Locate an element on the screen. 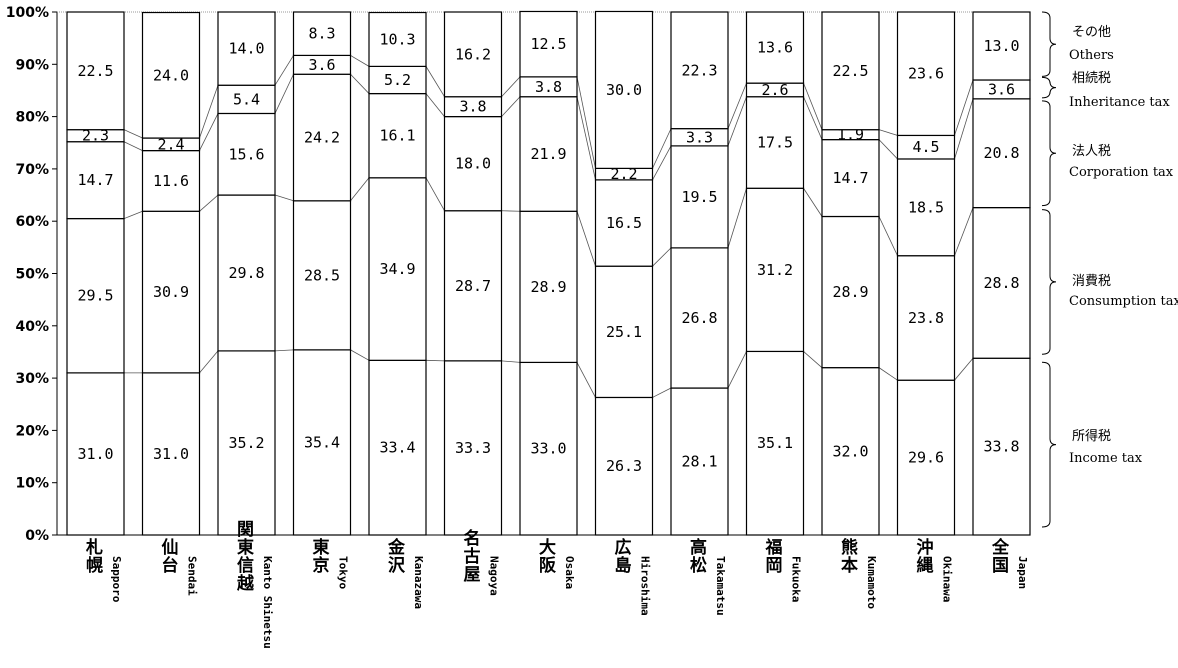  y-tick-label: 60% is located at coordinates (32, 222).